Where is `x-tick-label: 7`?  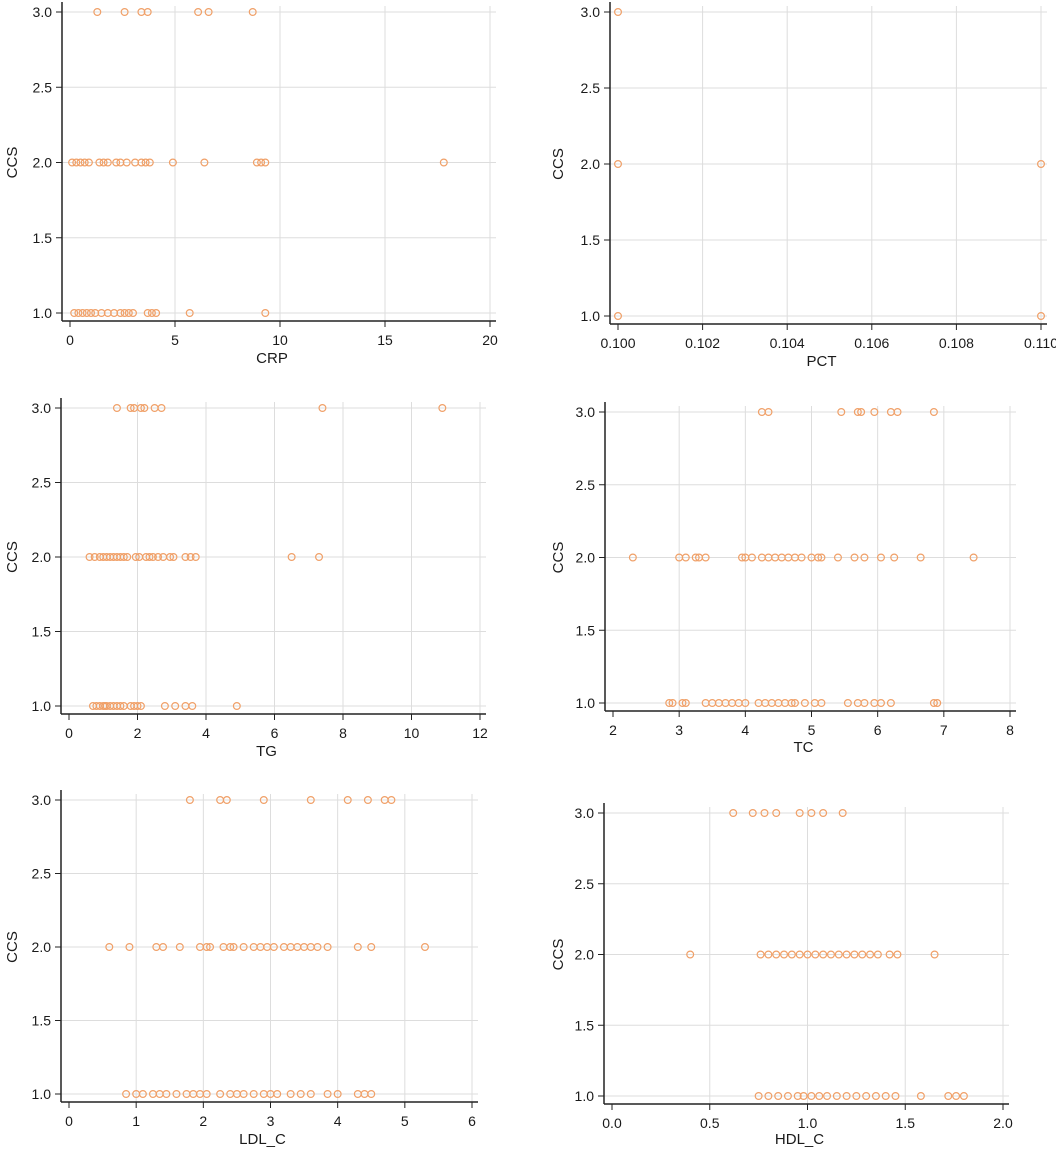
x-tick-label: 7 is located at coordinates (944, 730).